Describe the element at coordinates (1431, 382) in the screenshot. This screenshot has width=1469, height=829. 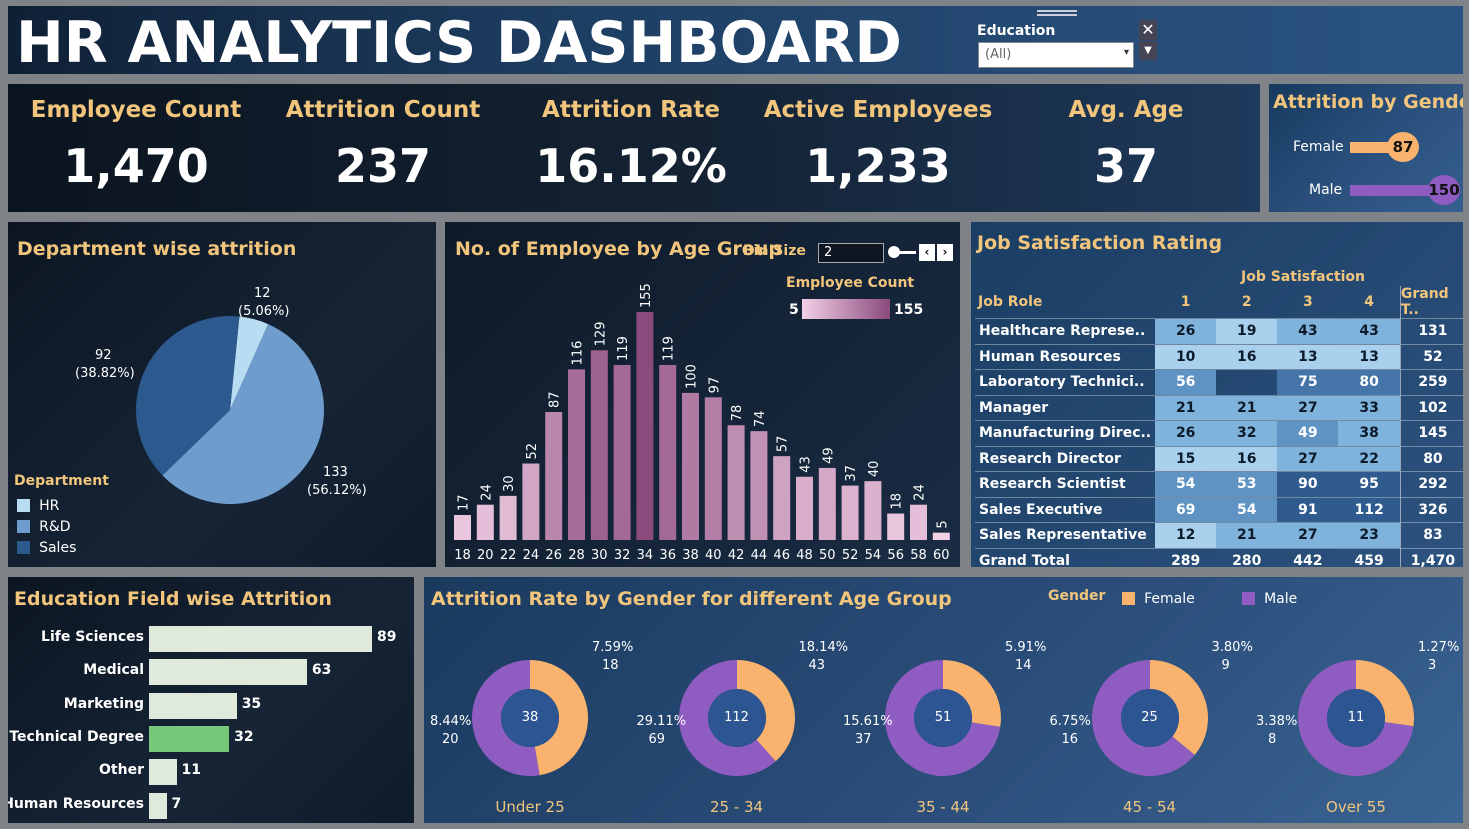
I see `row-total-cell: 259` at that location.